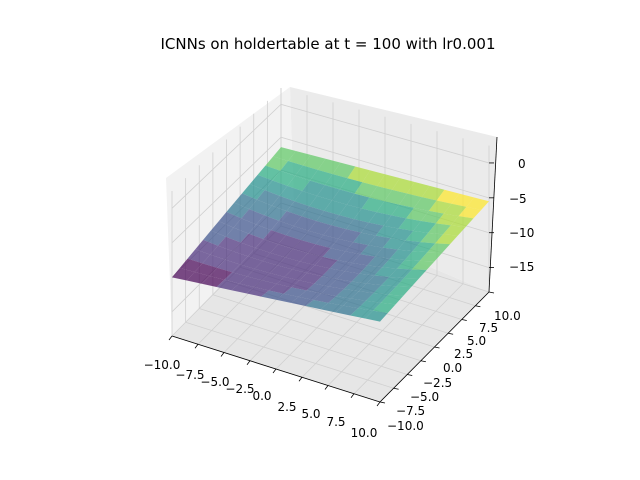 The width and height of the screenshot is (640, 480). Describe the element at coordinates (424, 397) in the screenshot. I see `y-tick-label-2: −5.0` at that location.